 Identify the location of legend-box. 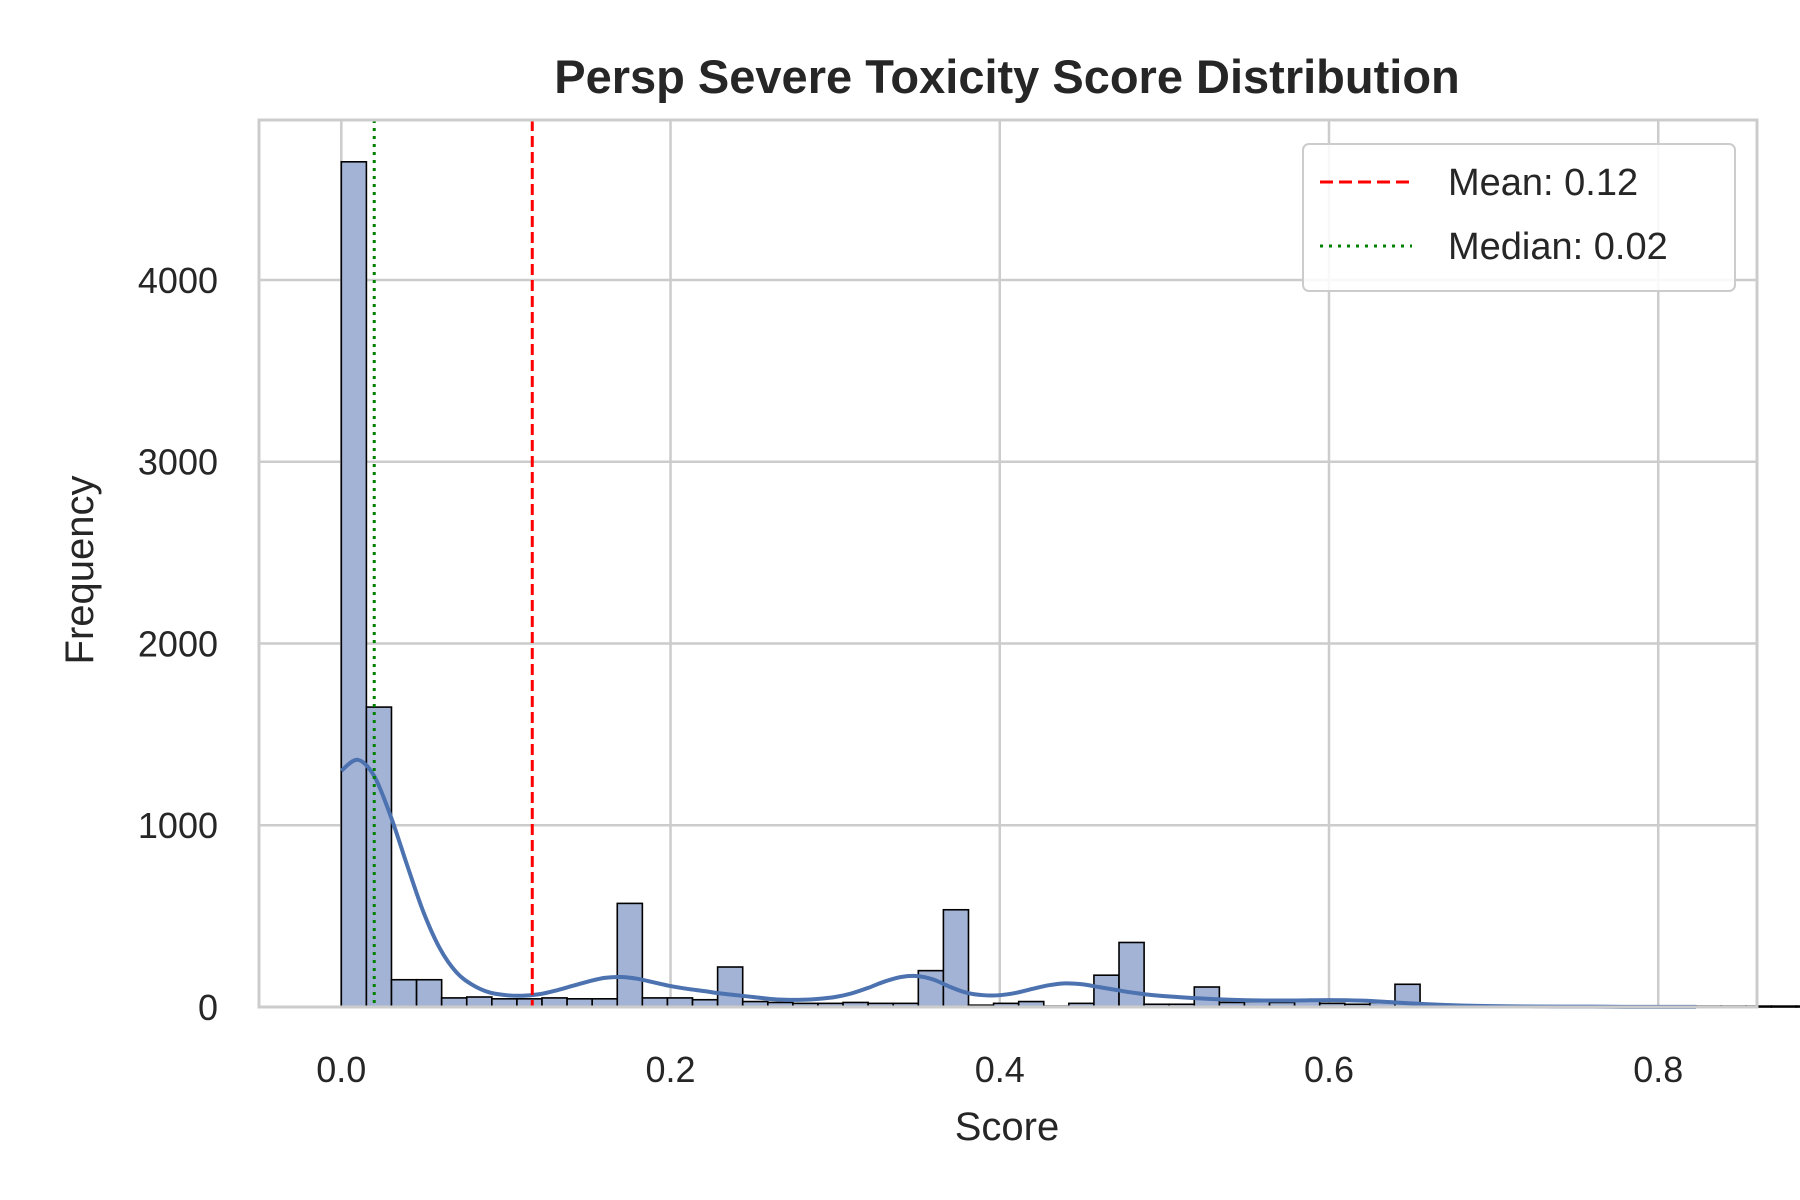
(1519, 217).